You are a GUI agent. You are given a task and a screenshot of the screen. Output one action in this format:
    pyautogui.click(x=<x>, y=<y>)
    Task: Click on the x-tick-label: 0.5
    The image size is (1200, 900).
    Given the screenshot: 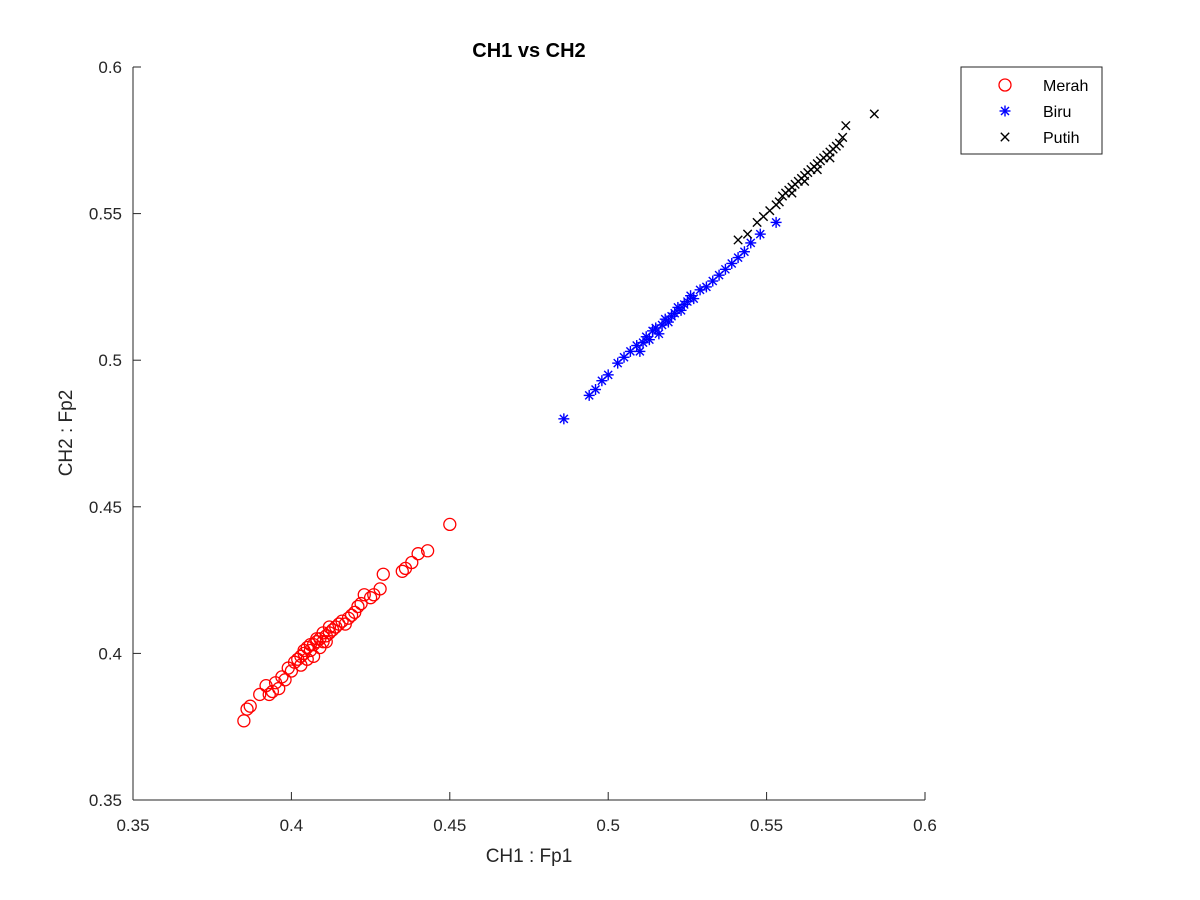 What is the action you would take?
    pyautogui.click(x=608, y=825)
    